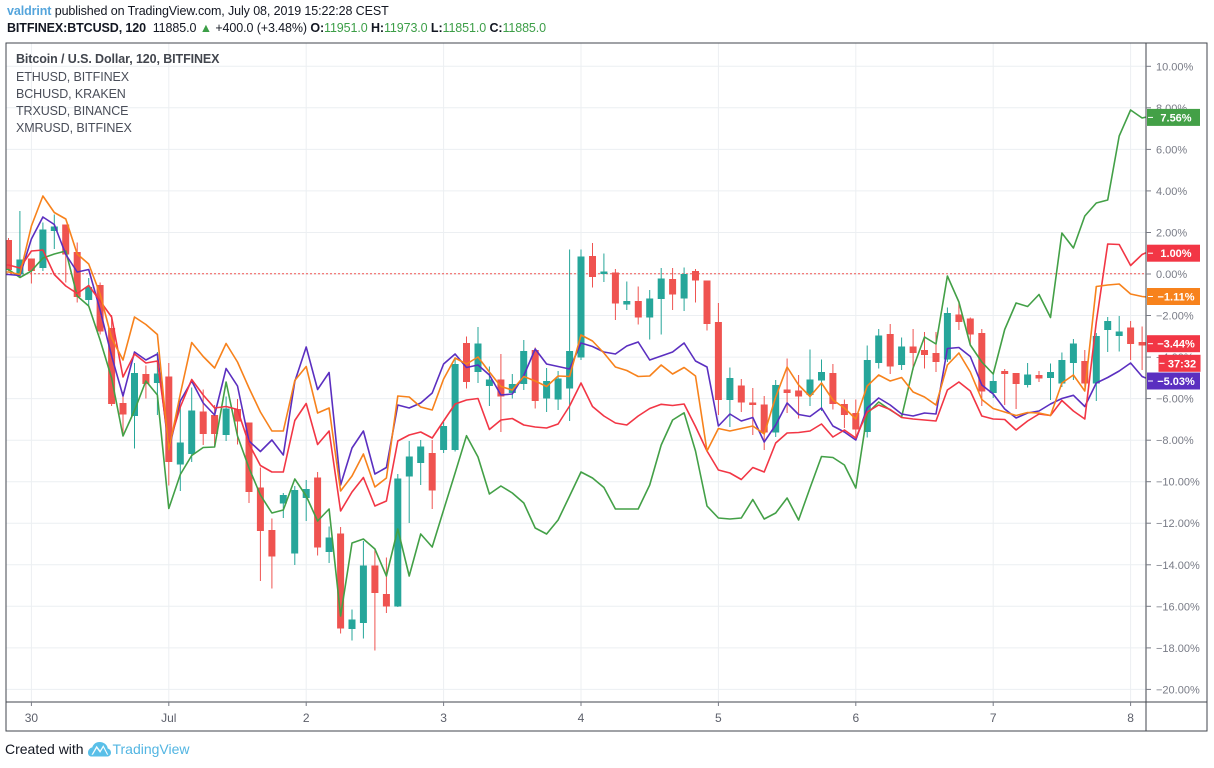  Describe the element at coordinates (1176, 345) in the screenshot. I see `svg-text: −3.44%` at that location.